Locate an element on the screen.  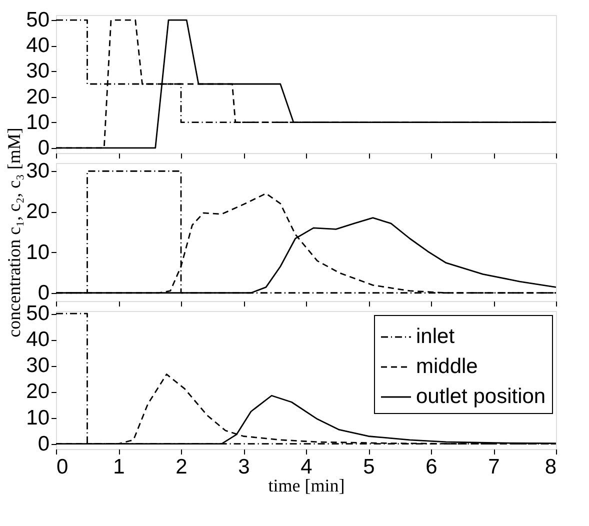
x-tick-label: 4 is located at coordinates (306, 467).